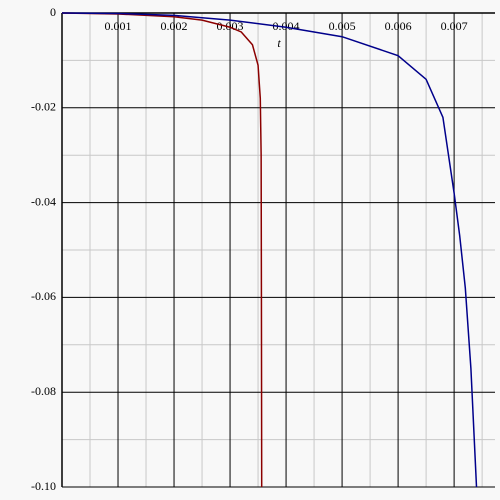 The width and height of the screenshot is (500, 500). Describe the element at coordinates (43, 201) in the screenshot. I see `y-tick-label: -0.04` at that location.